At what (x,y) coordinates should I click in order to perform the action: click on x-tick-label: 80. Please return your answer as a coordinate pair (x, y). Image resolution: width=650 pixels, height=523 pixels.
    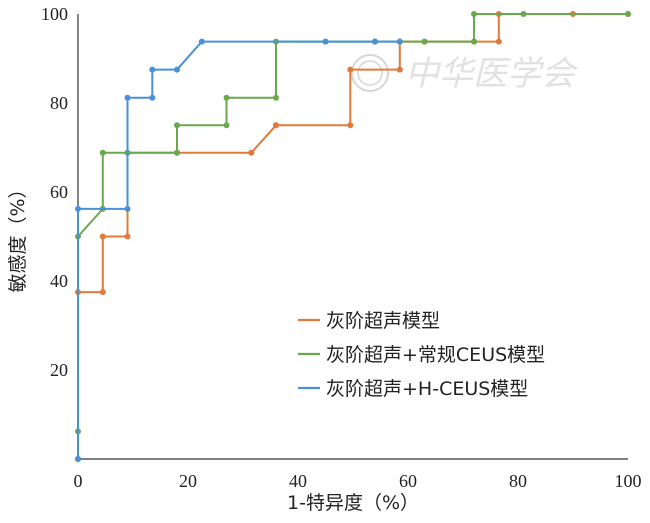
    Looking at the image, I should click on (518, 481).